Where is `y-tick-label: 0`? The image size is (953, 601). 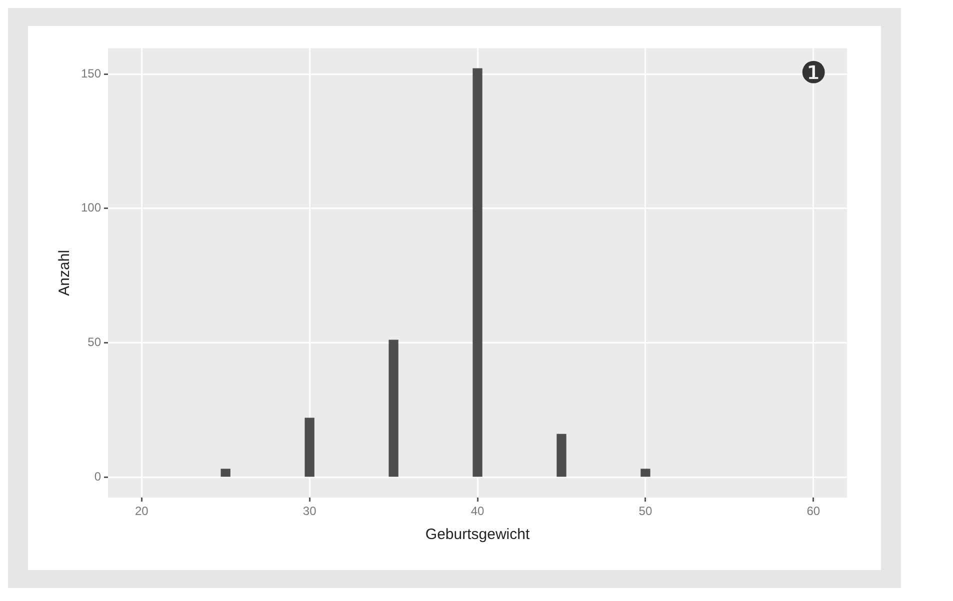
y-tick-label: 0 is located at coordinates (98, 476).